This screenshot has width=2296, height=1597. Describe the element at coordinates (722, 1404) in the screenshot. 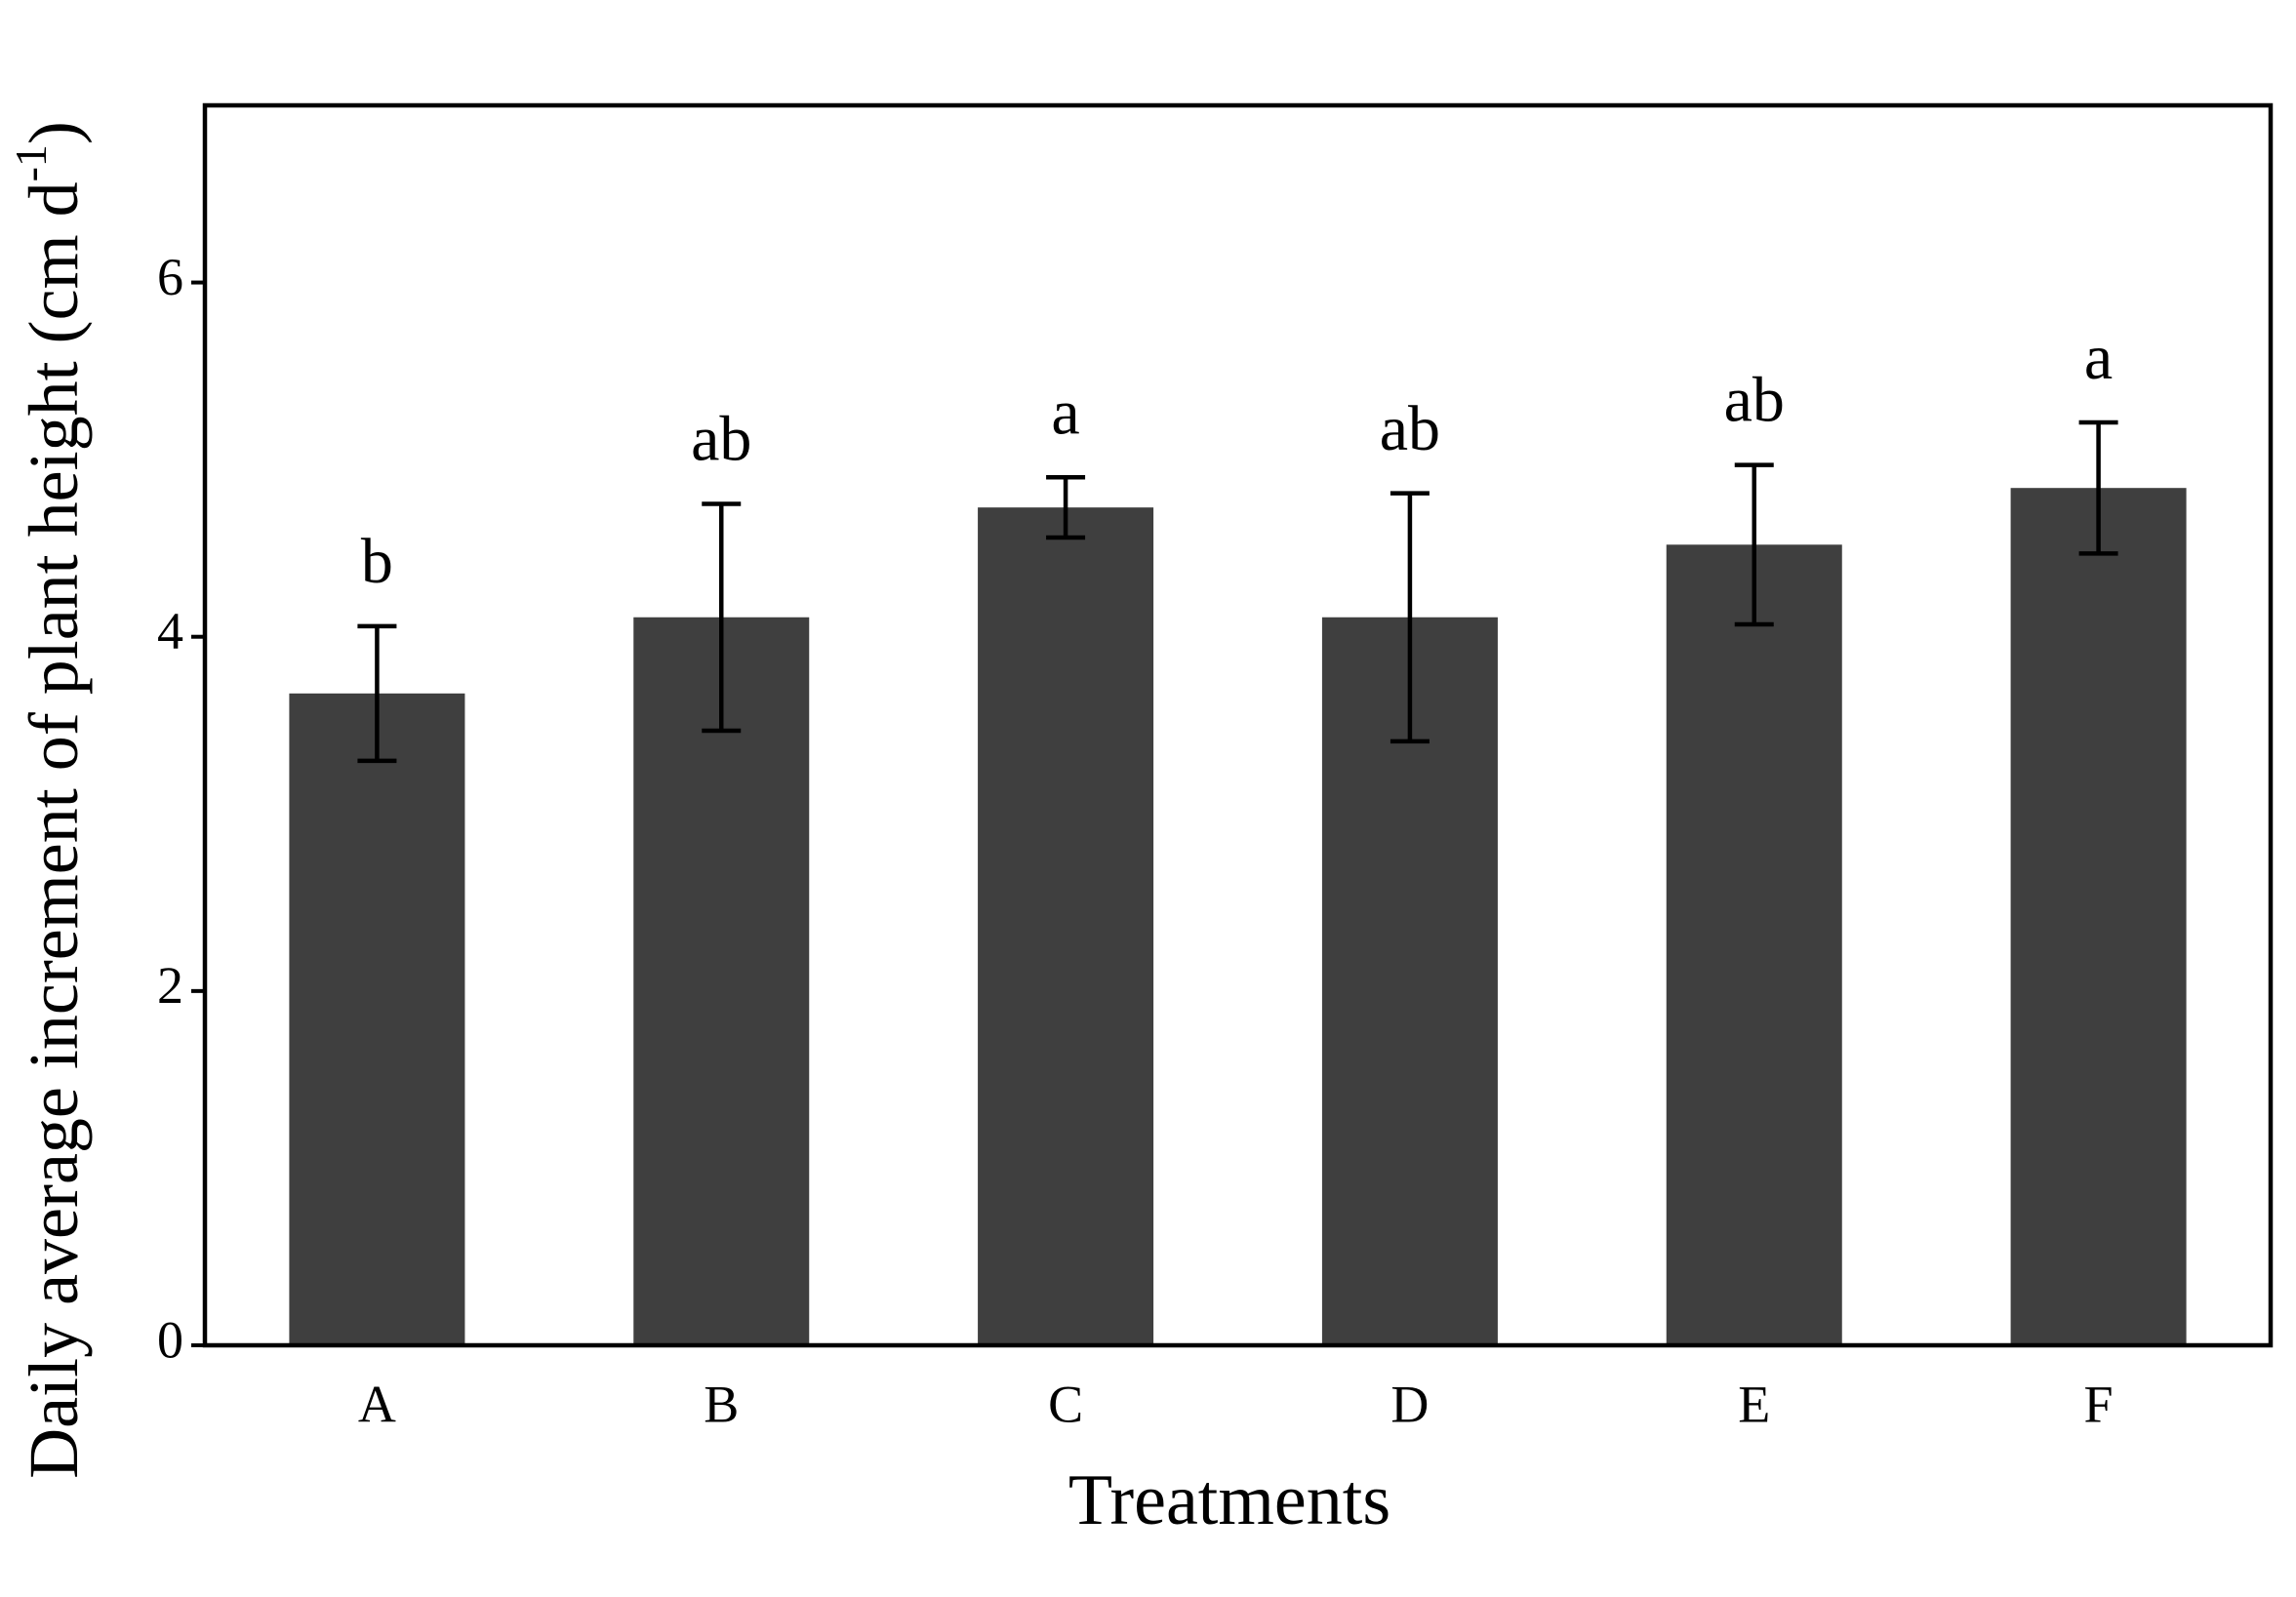

I see `x-tick-label: B` at that location.